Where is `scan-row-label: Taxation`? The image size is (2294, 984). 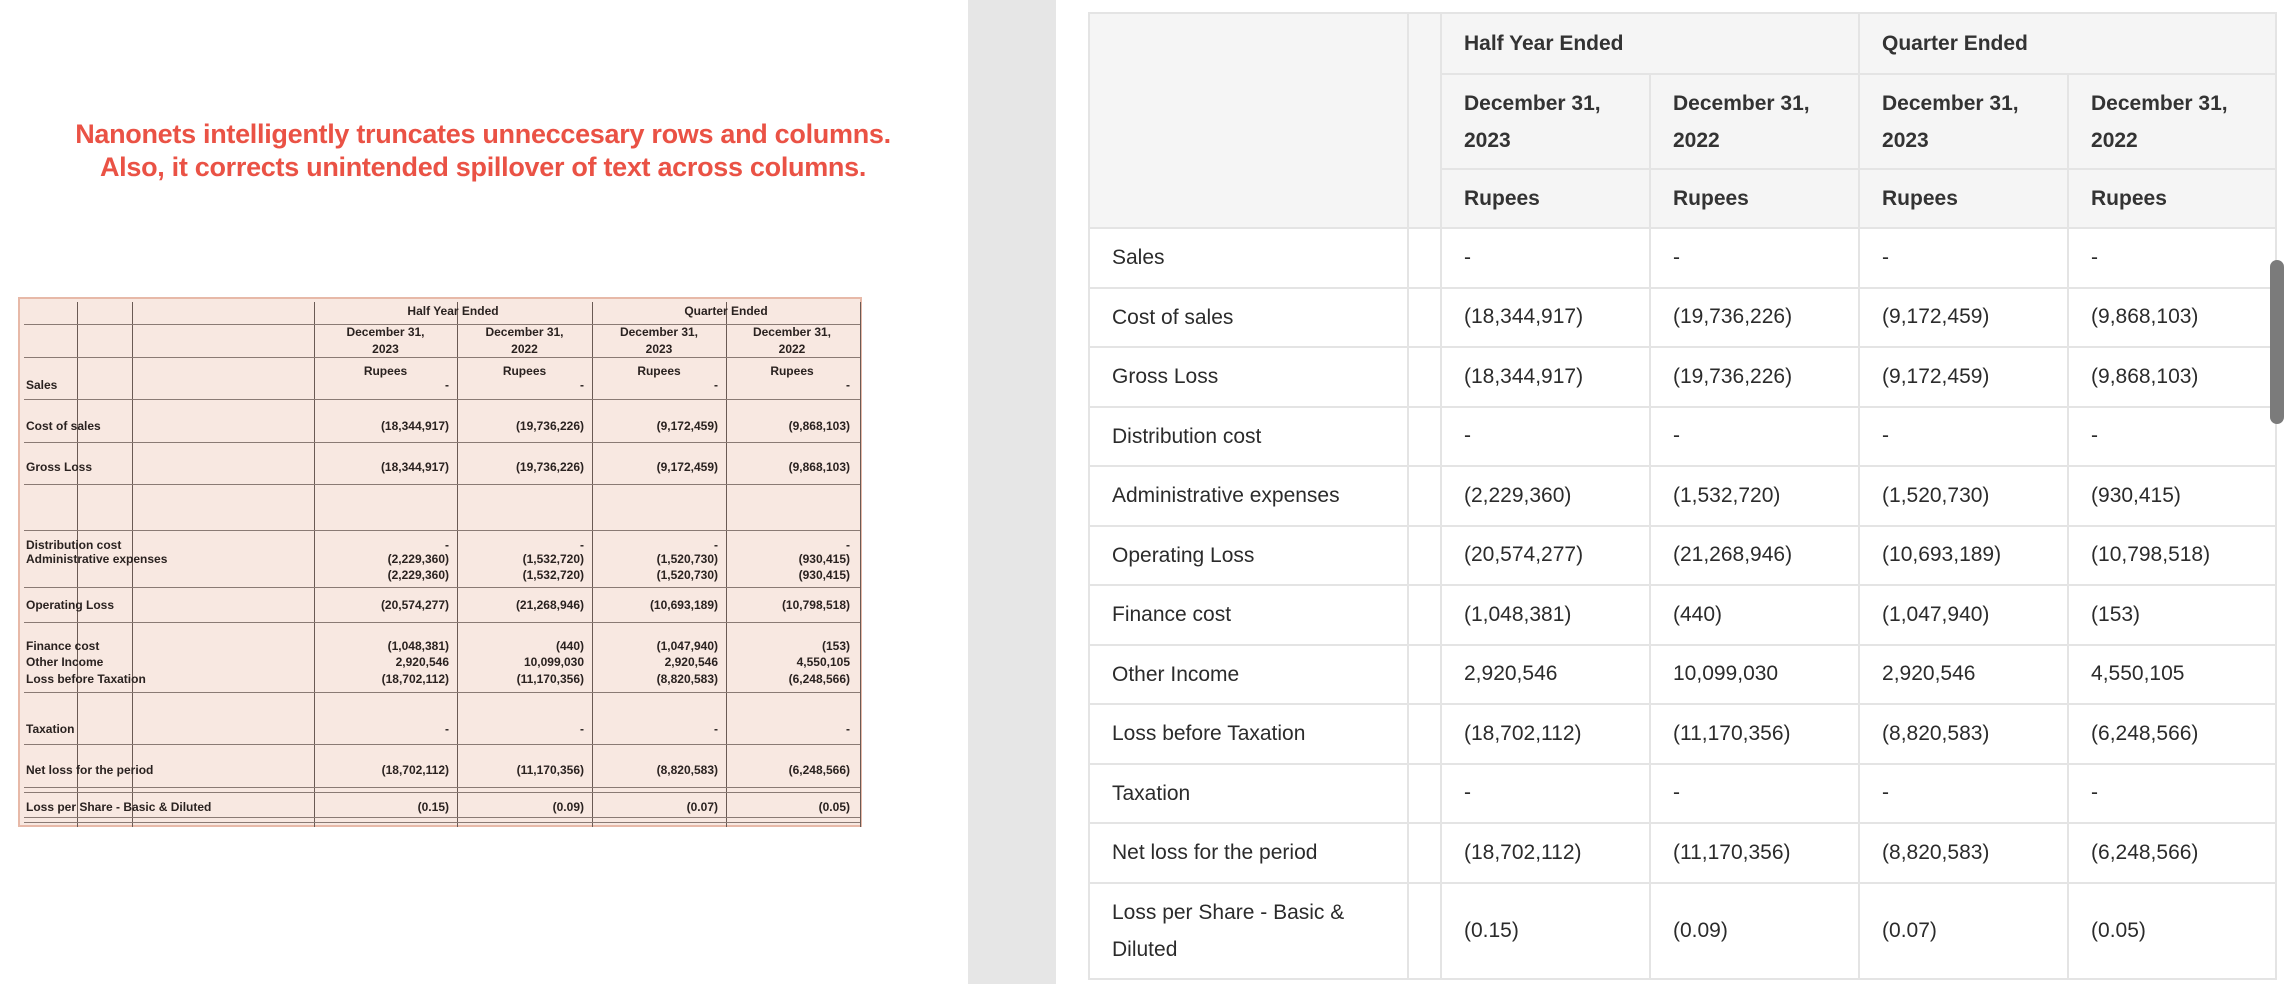 scan-row-label: Taxation is located at coordinates (50, 729).